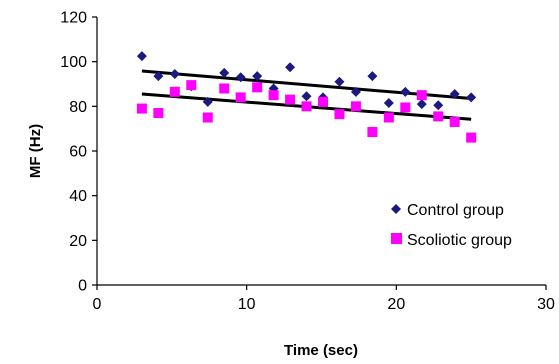 This screenshot has height=364, width=559. Describe the element at coordinates (455, 210) in the screenshot. I see `legend-label-control: Control group` at that location.